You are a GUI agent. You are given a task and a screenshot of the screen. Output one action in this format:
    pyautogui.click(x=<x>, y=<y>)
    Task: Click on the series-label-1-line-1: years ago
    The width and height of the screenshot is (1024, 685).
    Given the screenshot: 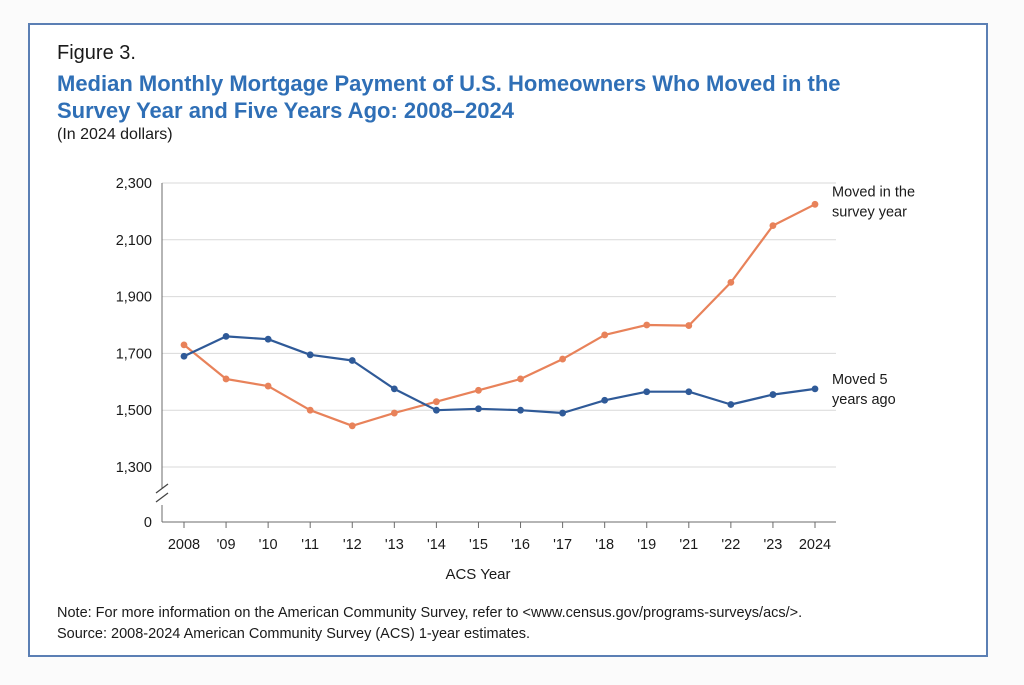 What is the action you would take?
    pyautogui.click(x=864, y=400)
    